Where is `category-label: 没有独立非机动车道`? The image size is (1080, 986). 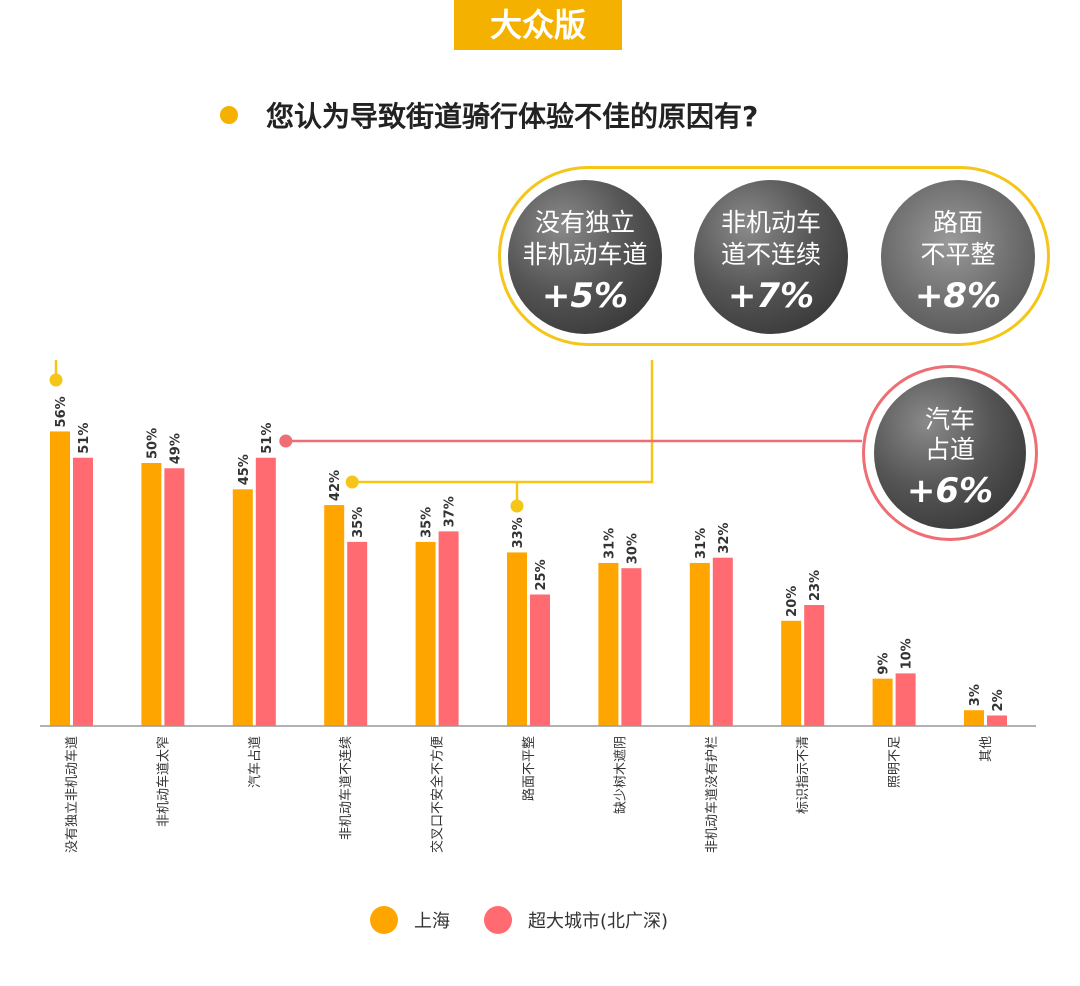
category-label: 没有独立非机动车道 is located at coordinates (72, 794).